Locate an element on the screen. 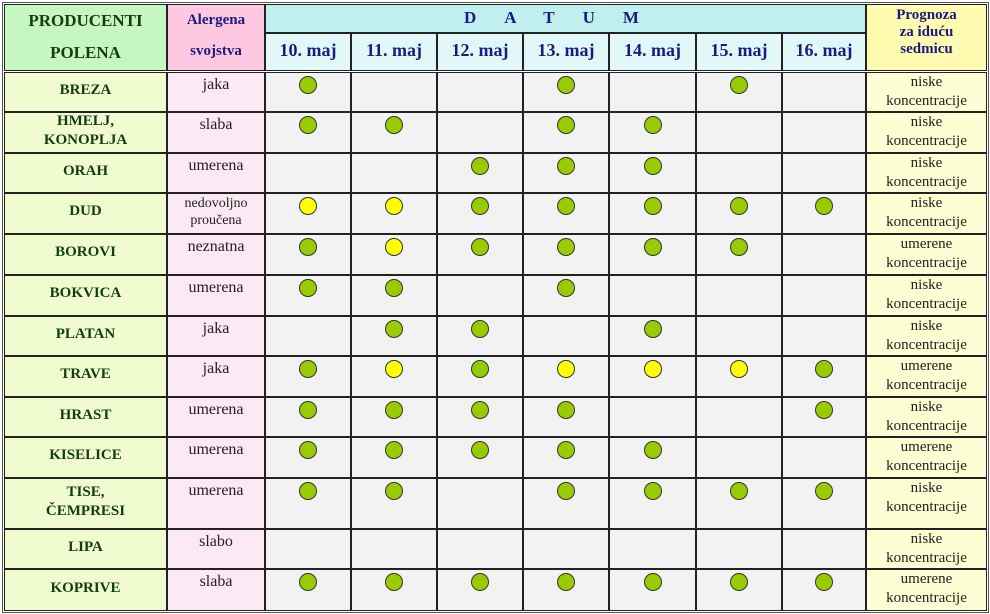 Image resolution: width=990 pixels, height=614 pixels. name-line: BOKVICA is located at coordinates (85, 293).